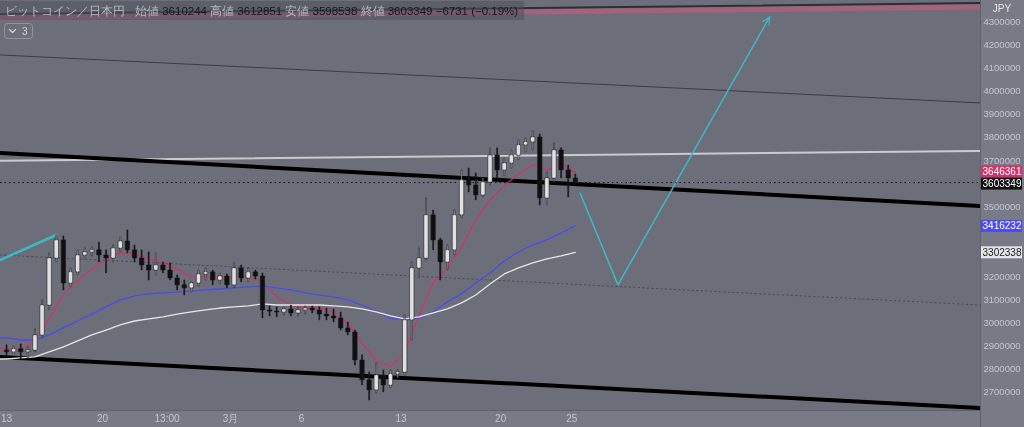 This screenshot has height=427, width=1024. I want to click on y-tick-label: 4000000, so click(1002, 91).